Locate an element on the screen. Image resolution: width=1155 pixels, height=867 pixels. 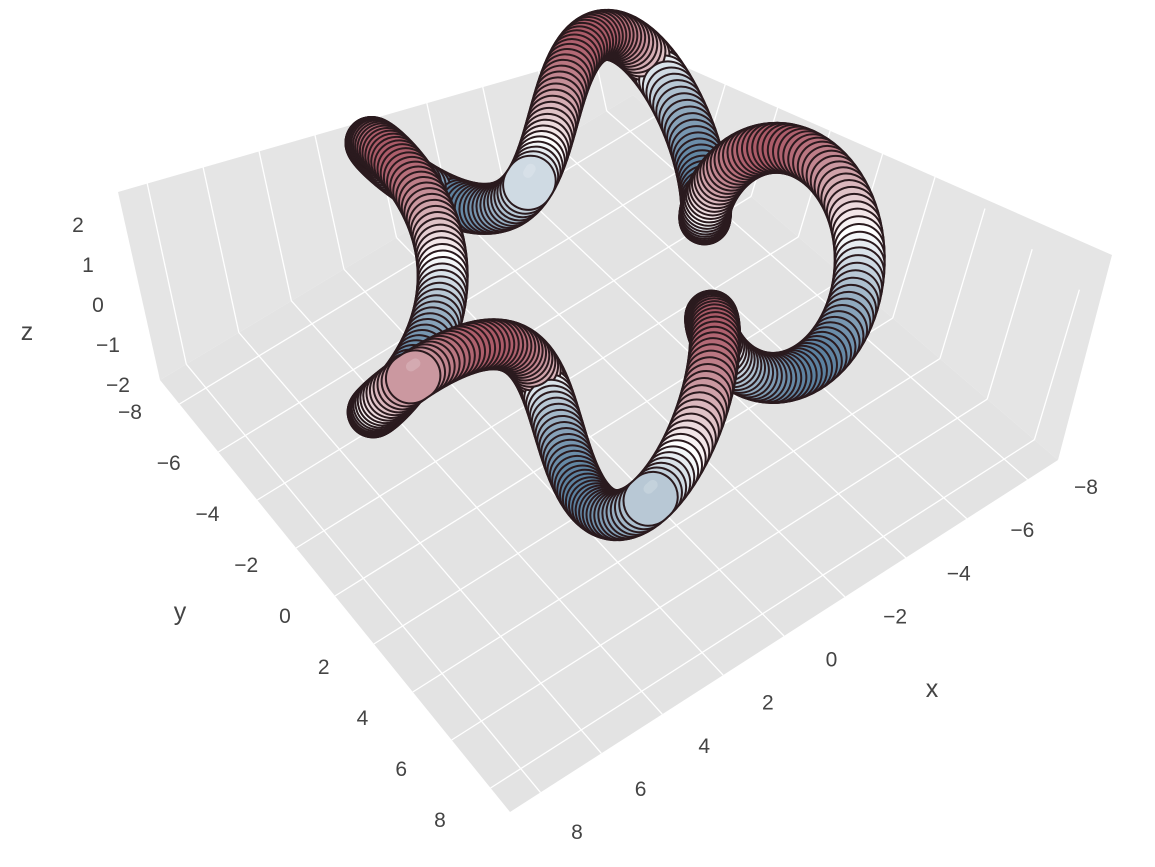
x-axis-title: x is located at coordinates (932, 689).